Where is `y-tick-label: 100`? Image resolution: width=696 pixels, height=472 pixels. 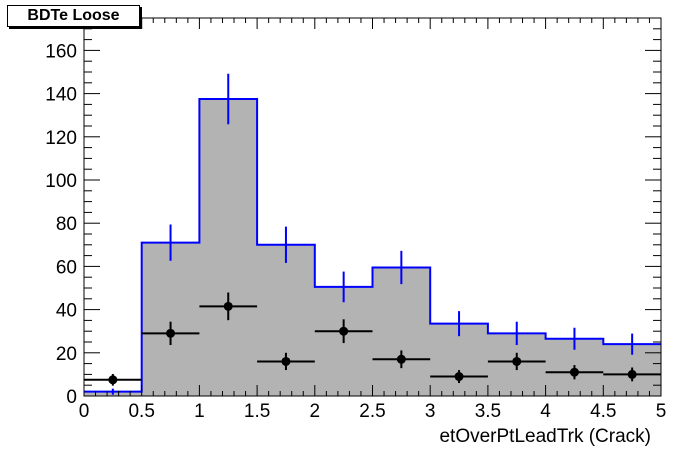 y-tick-label: 100 is located at coordinates (61, 181).